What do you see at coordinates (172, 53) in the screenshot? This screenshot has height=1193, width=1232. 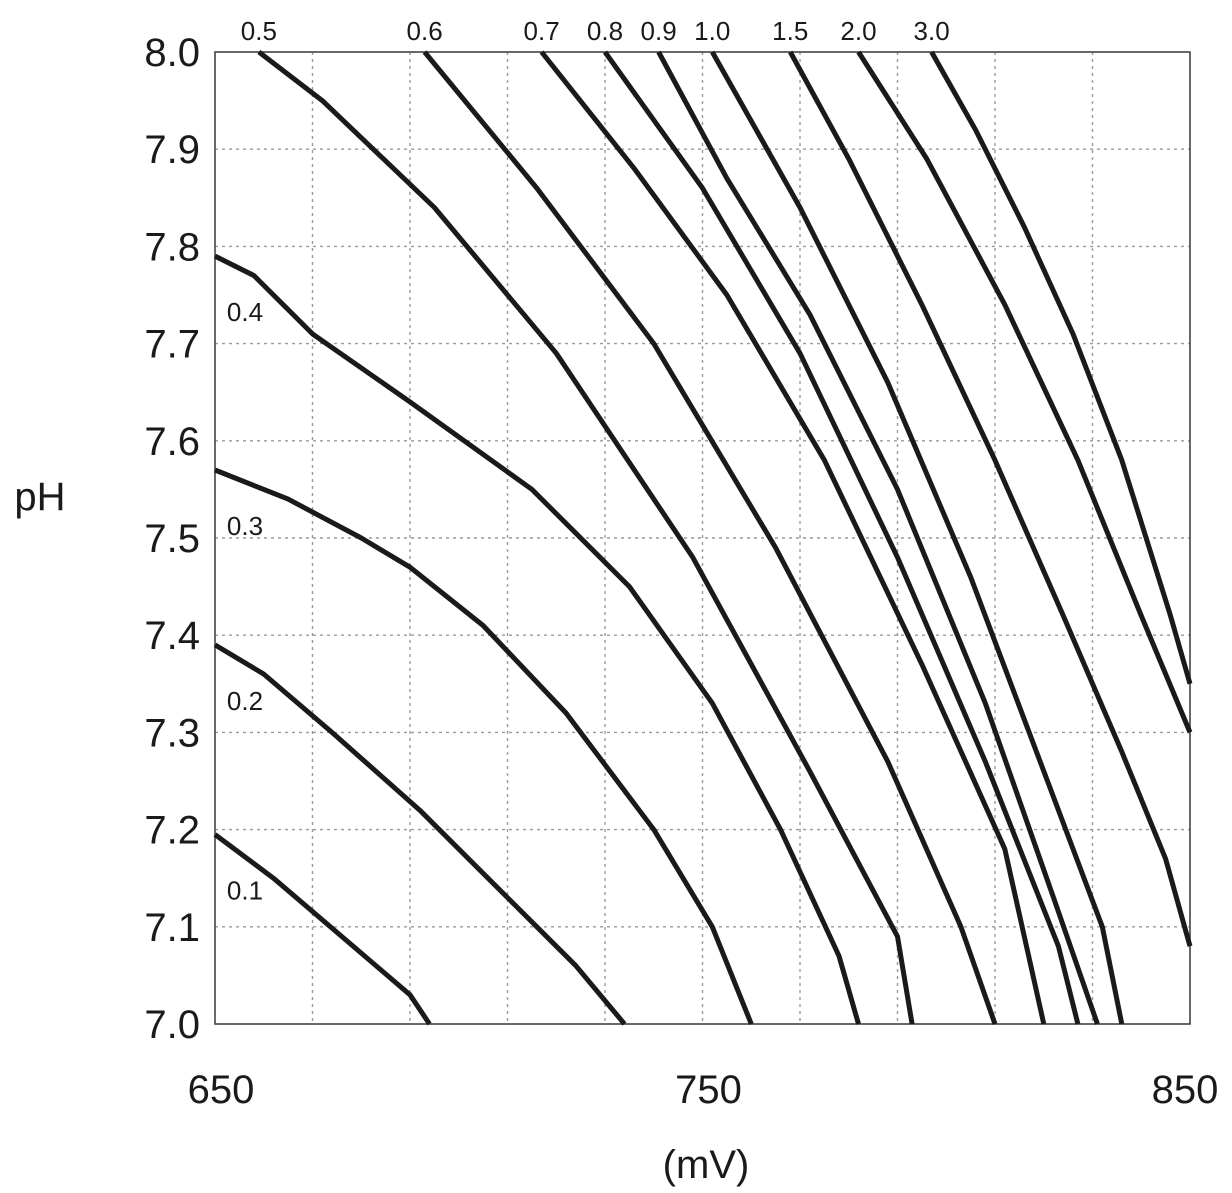 I see `y-tick-label: 8.0` at bounding box center [172, 53].